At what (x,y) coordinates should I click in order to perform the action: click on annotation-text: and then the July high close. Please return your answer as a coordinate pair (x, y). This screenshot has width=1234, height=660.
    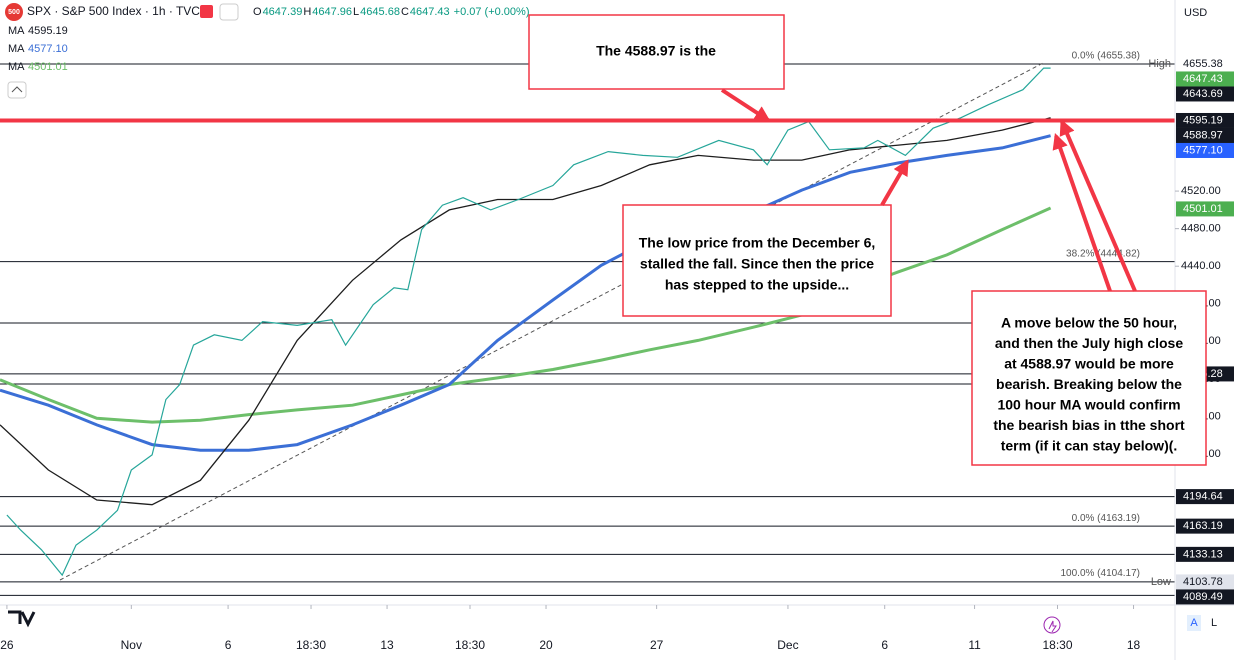
    Looking at the image, I should click on (1089, 343).